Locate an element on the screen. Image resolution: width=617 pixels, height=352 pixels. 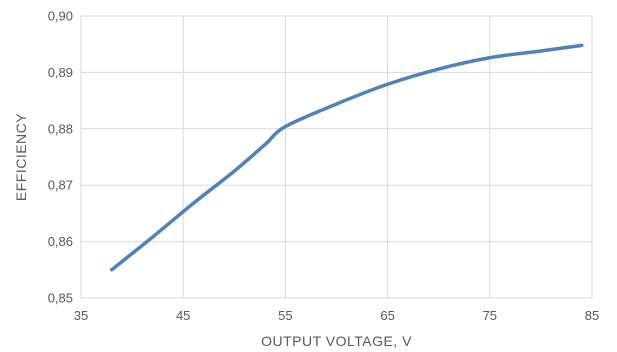
y-tick-label: 0,88 is located at coordinates (60, 128).